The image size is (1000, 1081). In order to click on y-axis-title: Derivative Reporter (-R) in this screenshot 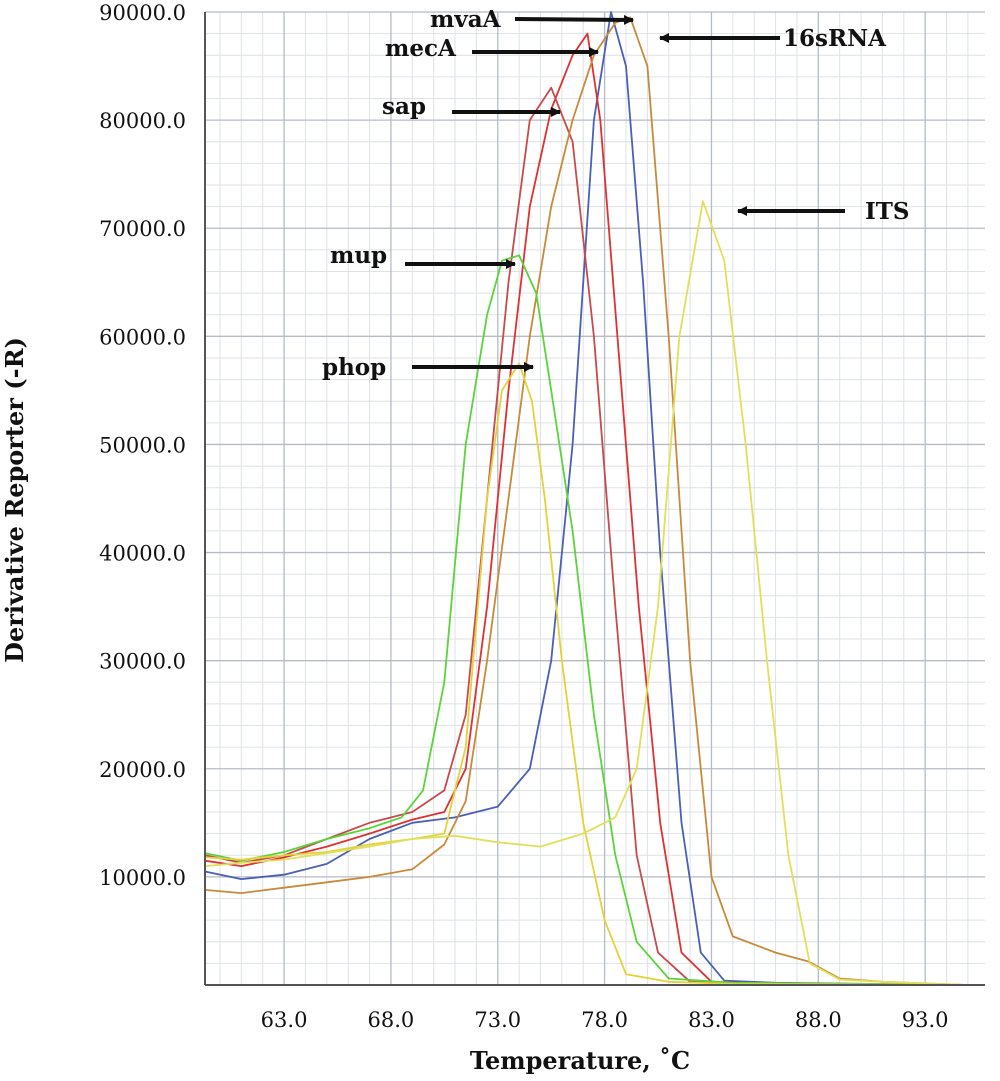, I will do `click(14, 500)`.